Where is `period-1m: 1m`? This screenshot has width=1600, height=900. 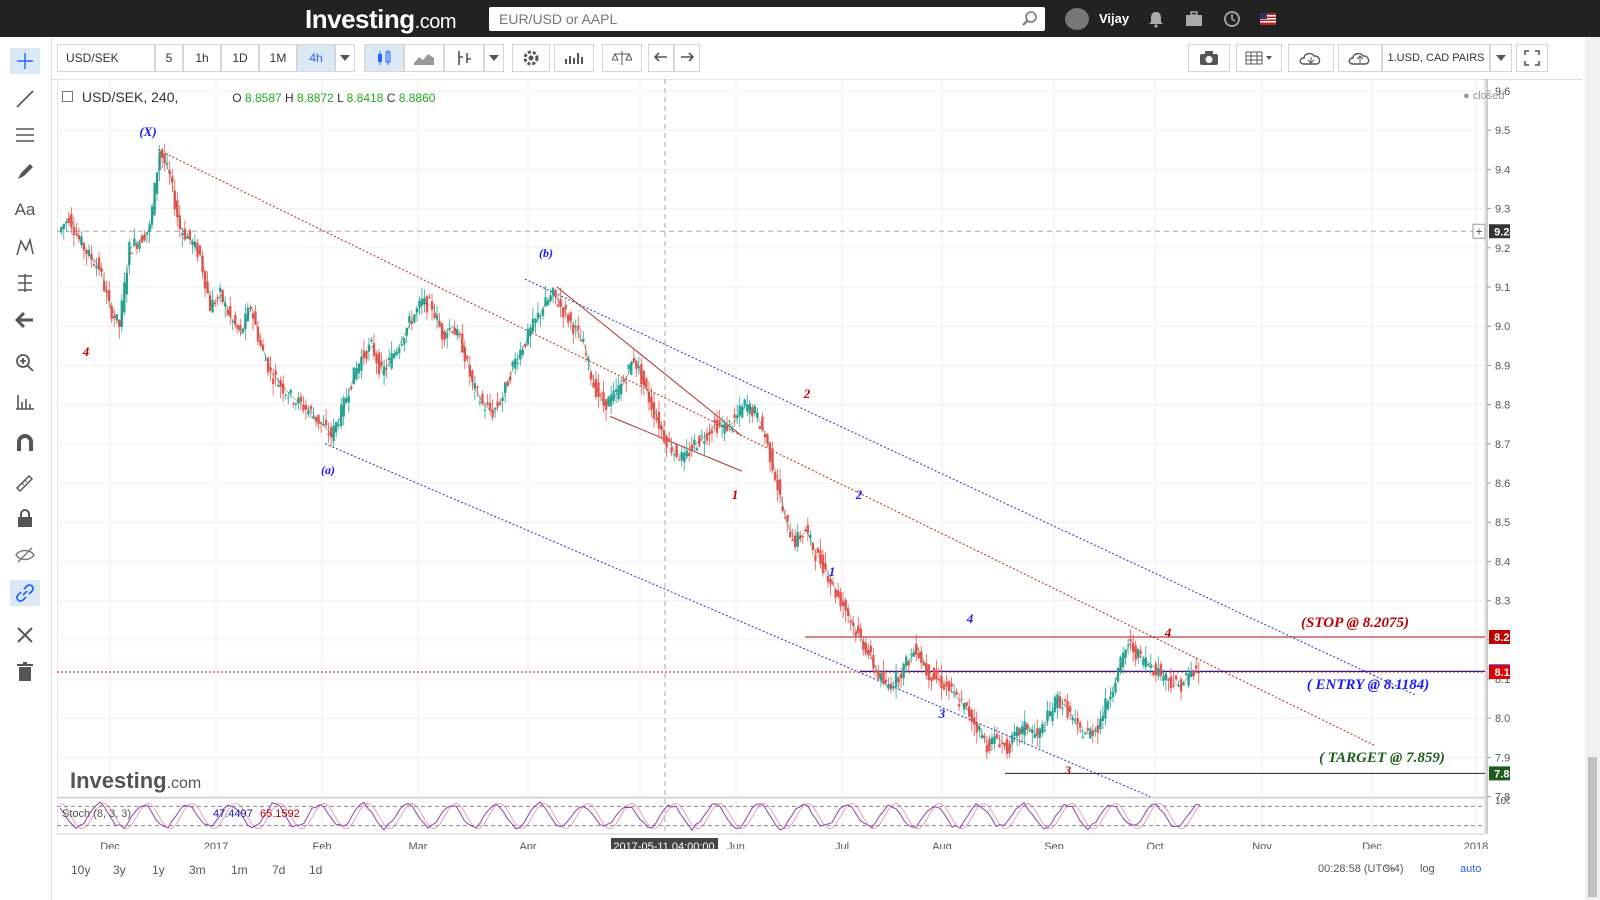
period-1m: 1m is located at coordinates (239, 870).